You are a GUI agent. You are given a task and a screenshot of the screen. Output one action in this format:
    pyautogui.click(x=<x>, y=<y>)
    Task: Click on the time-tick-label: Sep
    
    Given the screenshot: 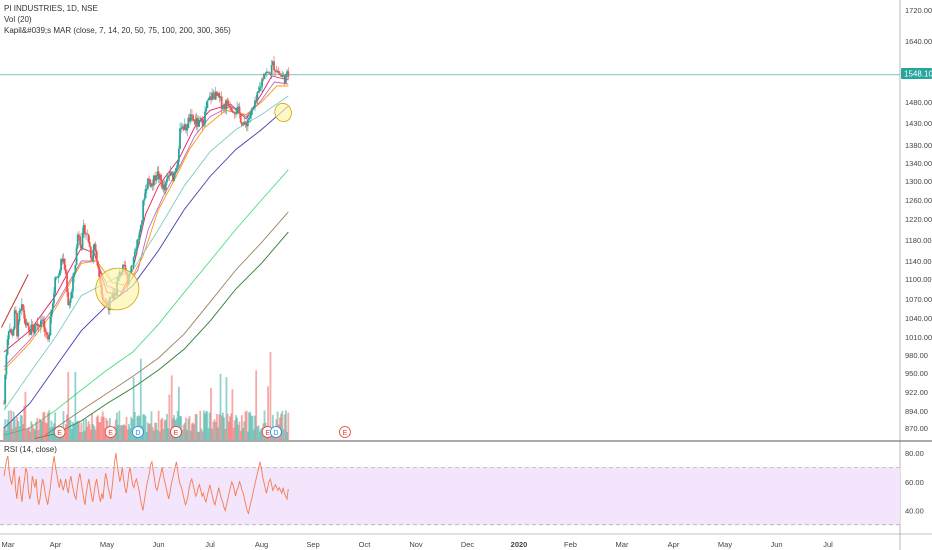 What is the action you would take?
    pyautogui.click(x=312, y=544)
    